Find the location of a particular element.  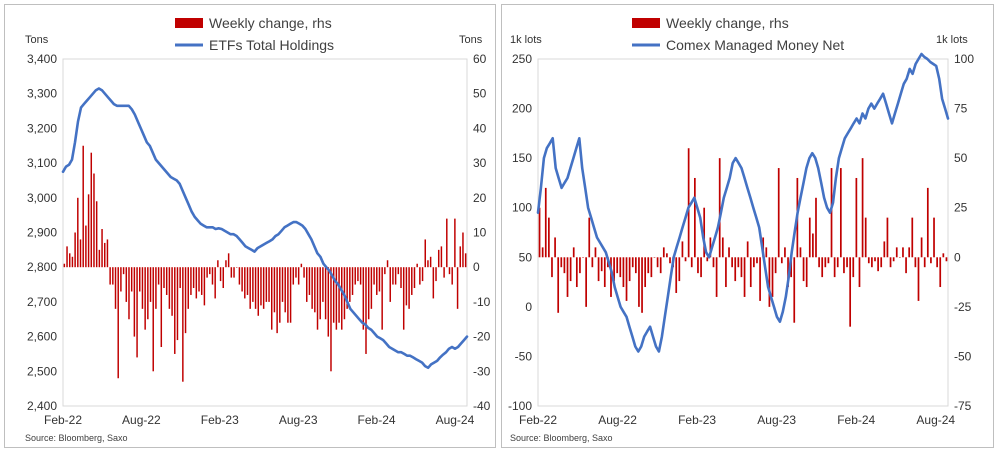

right-axis-tick-label: 50 is located at coordinates (961, 158).